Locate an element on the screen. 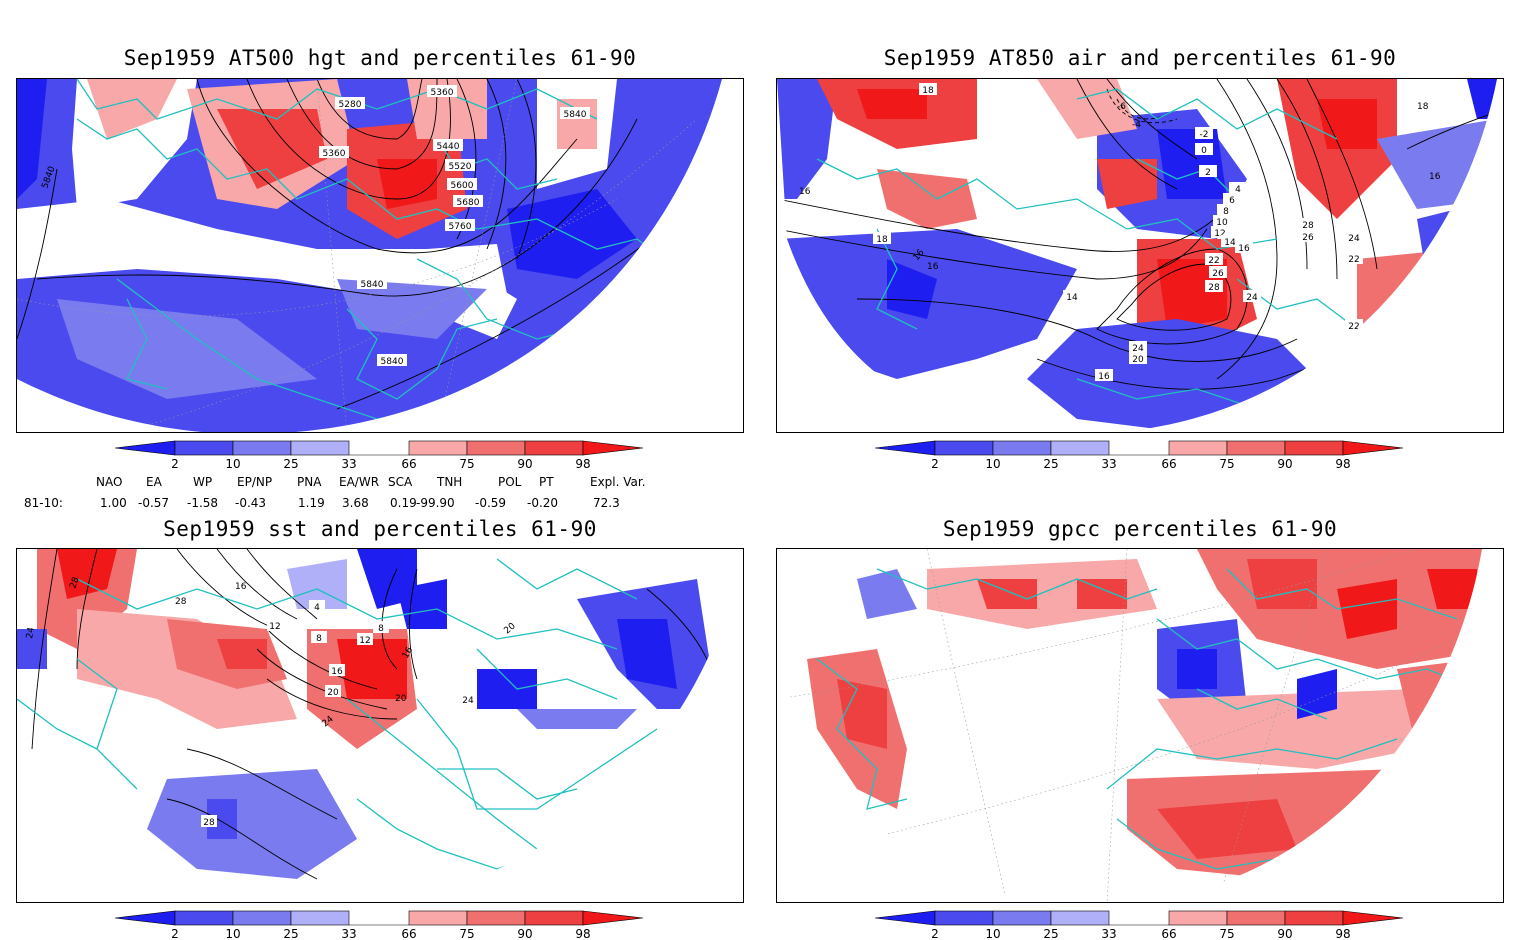  panel-title-gpcc: Sep1959 gpcc percentiles 61-90 is located at coordinates (1140, 529).